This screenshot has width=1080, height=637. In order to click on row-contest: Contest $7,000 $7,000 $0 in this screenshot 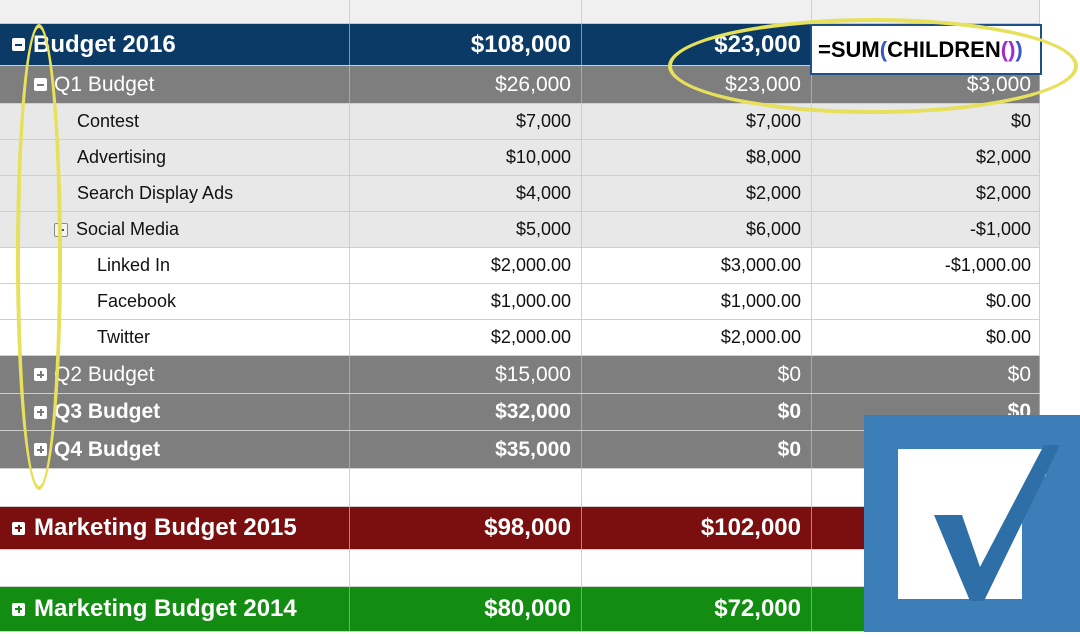, I will do `click(520, 122)`.